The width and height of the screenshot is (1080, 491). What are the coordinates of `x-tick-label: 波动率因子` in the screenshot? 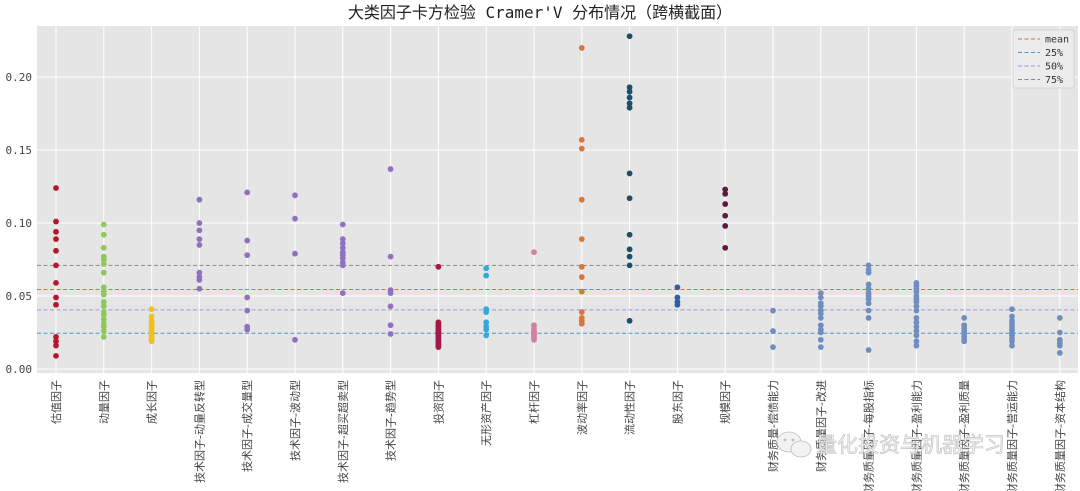 It's located at (582, 407).